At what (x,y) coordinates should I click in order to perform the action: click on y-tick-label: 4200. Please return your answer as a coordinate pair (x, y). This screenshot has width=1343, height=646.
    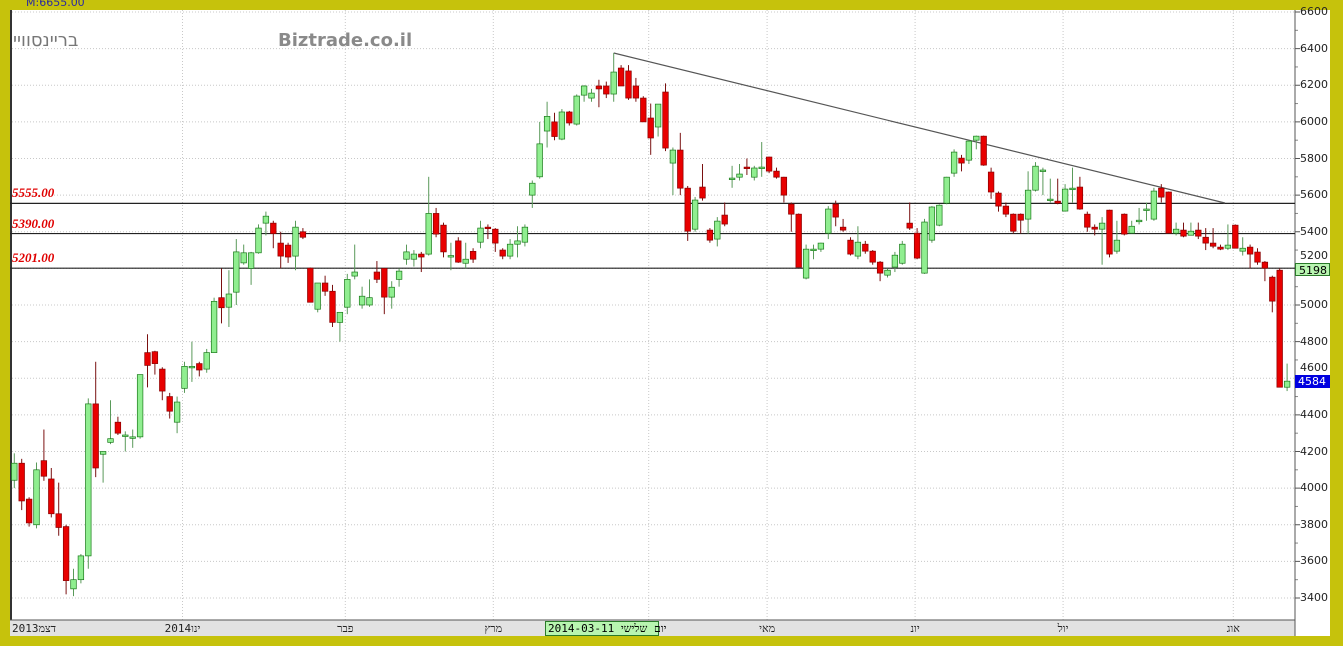
    Looking at the image, I should click on (1314, 451).